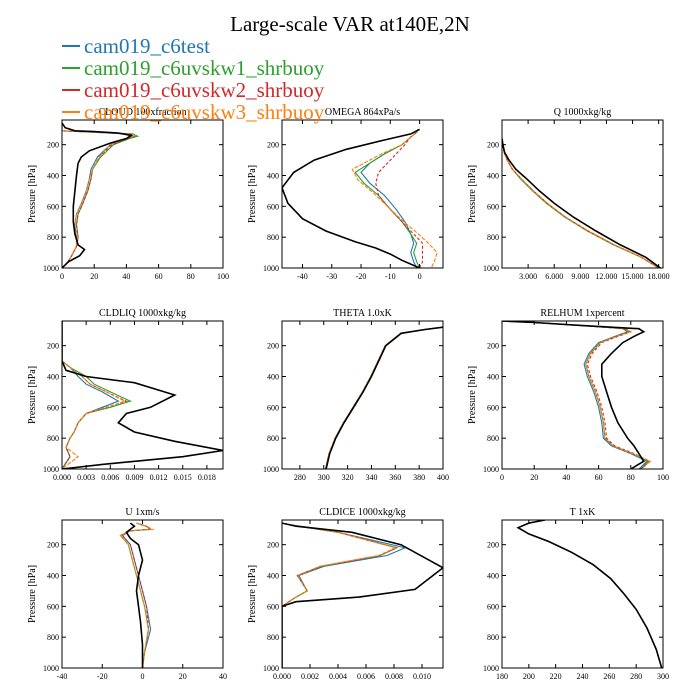  Describe the element at coordinates (310, 676) in the screenshot. I see `x-tick-label: 0.002` at that location.